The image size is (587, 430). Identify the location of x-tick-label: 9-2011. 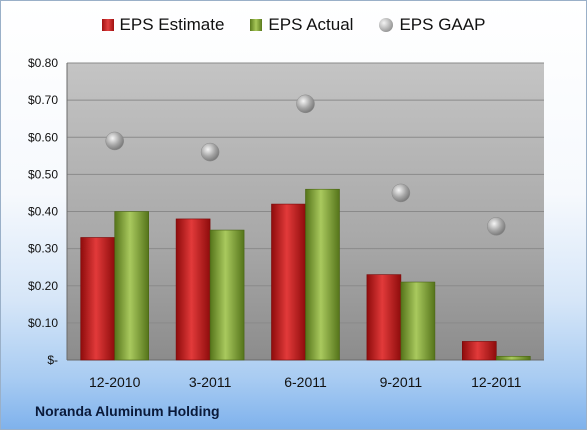
(401, 382).